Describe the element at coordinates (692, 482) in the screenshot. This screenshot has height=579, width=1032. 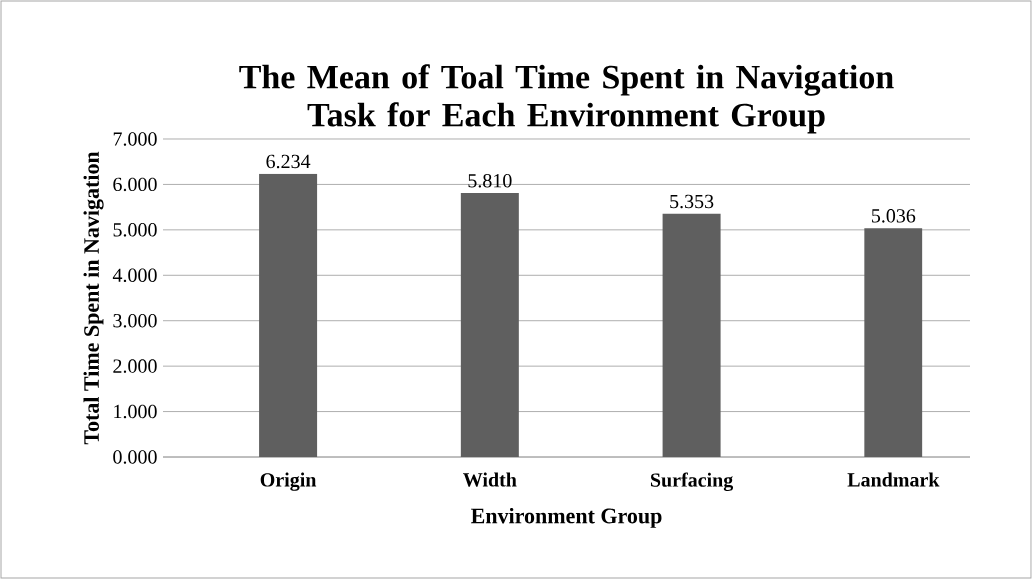
I see `x-tick-label: Surfacing` at that location.